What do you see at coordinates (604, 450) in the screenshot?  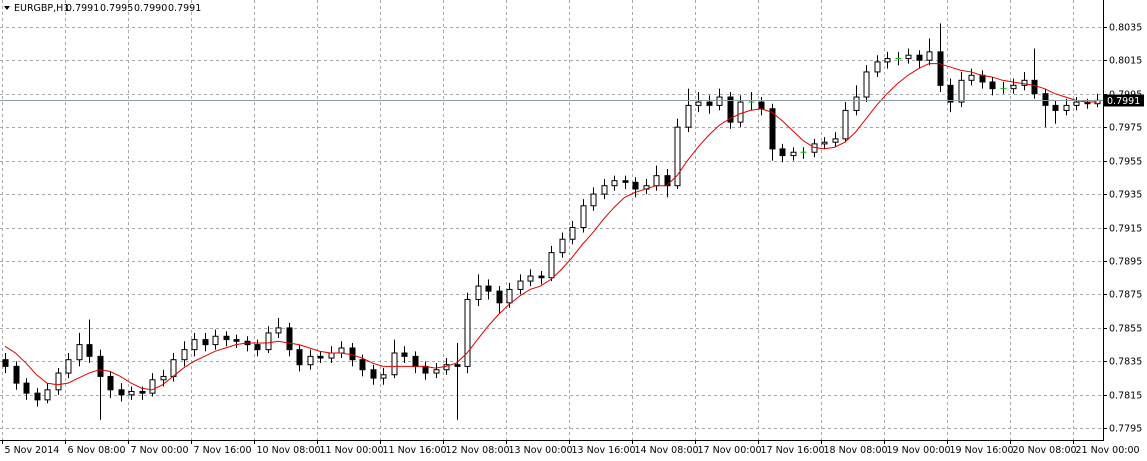 I see `x-tick-label: 13 Nov 16:00` at bounding box center [604, 450].